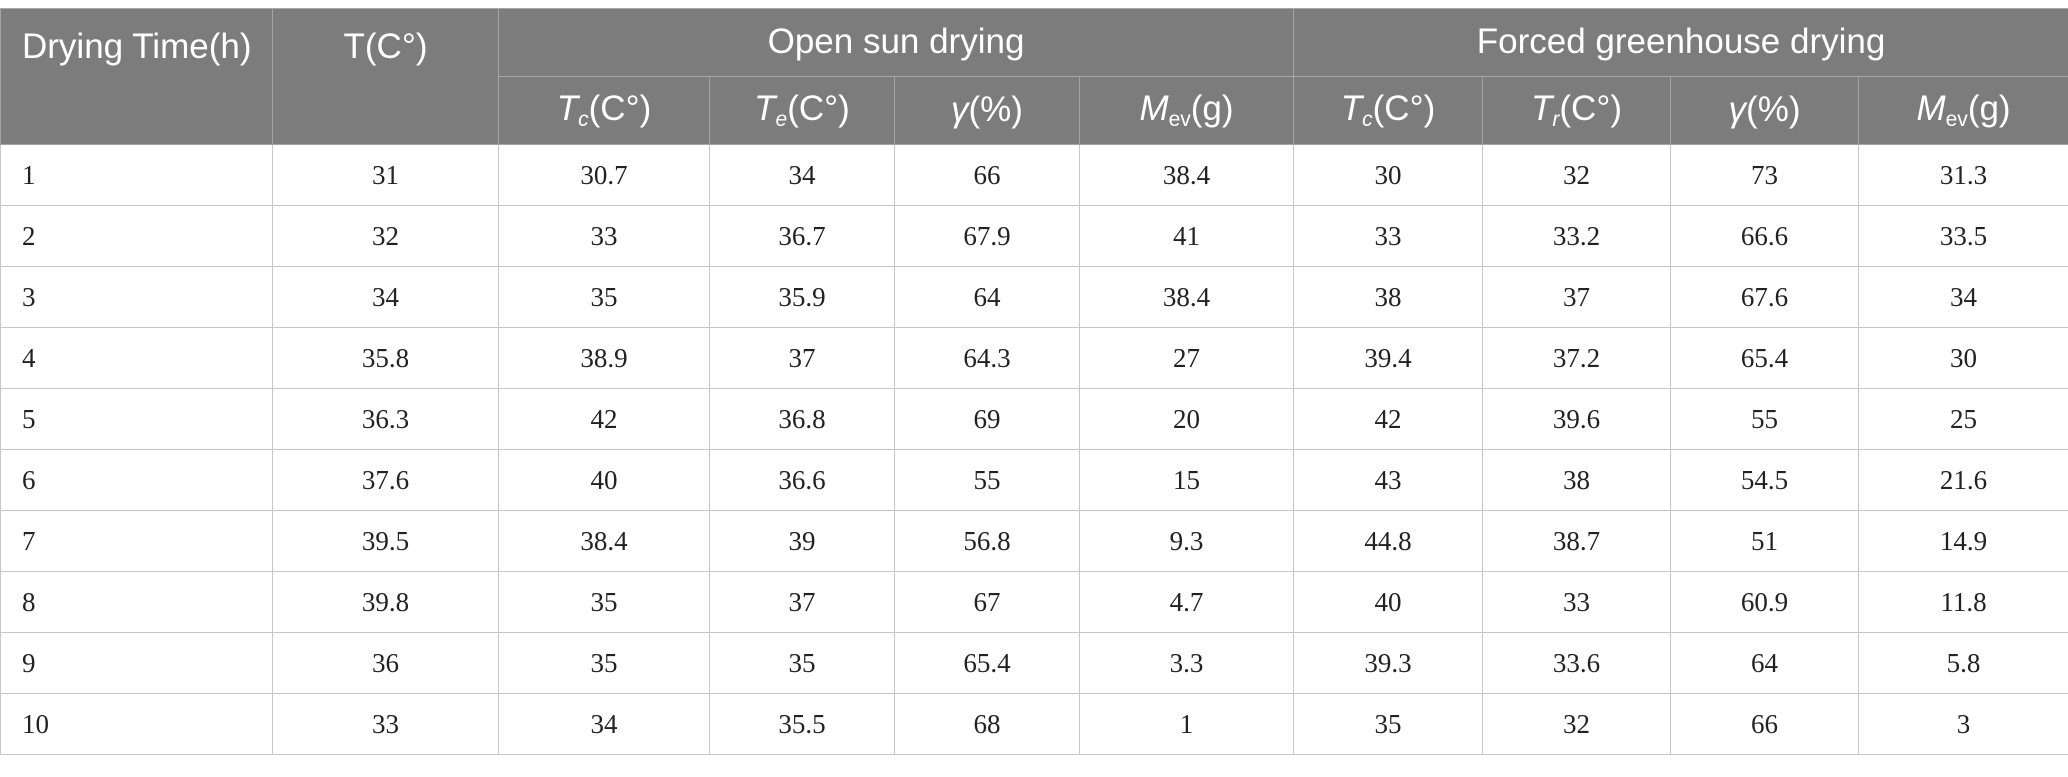 The width and height of the screenshot is (2068, 777). I want to click on table-cell: 15, so click(1186, 480).